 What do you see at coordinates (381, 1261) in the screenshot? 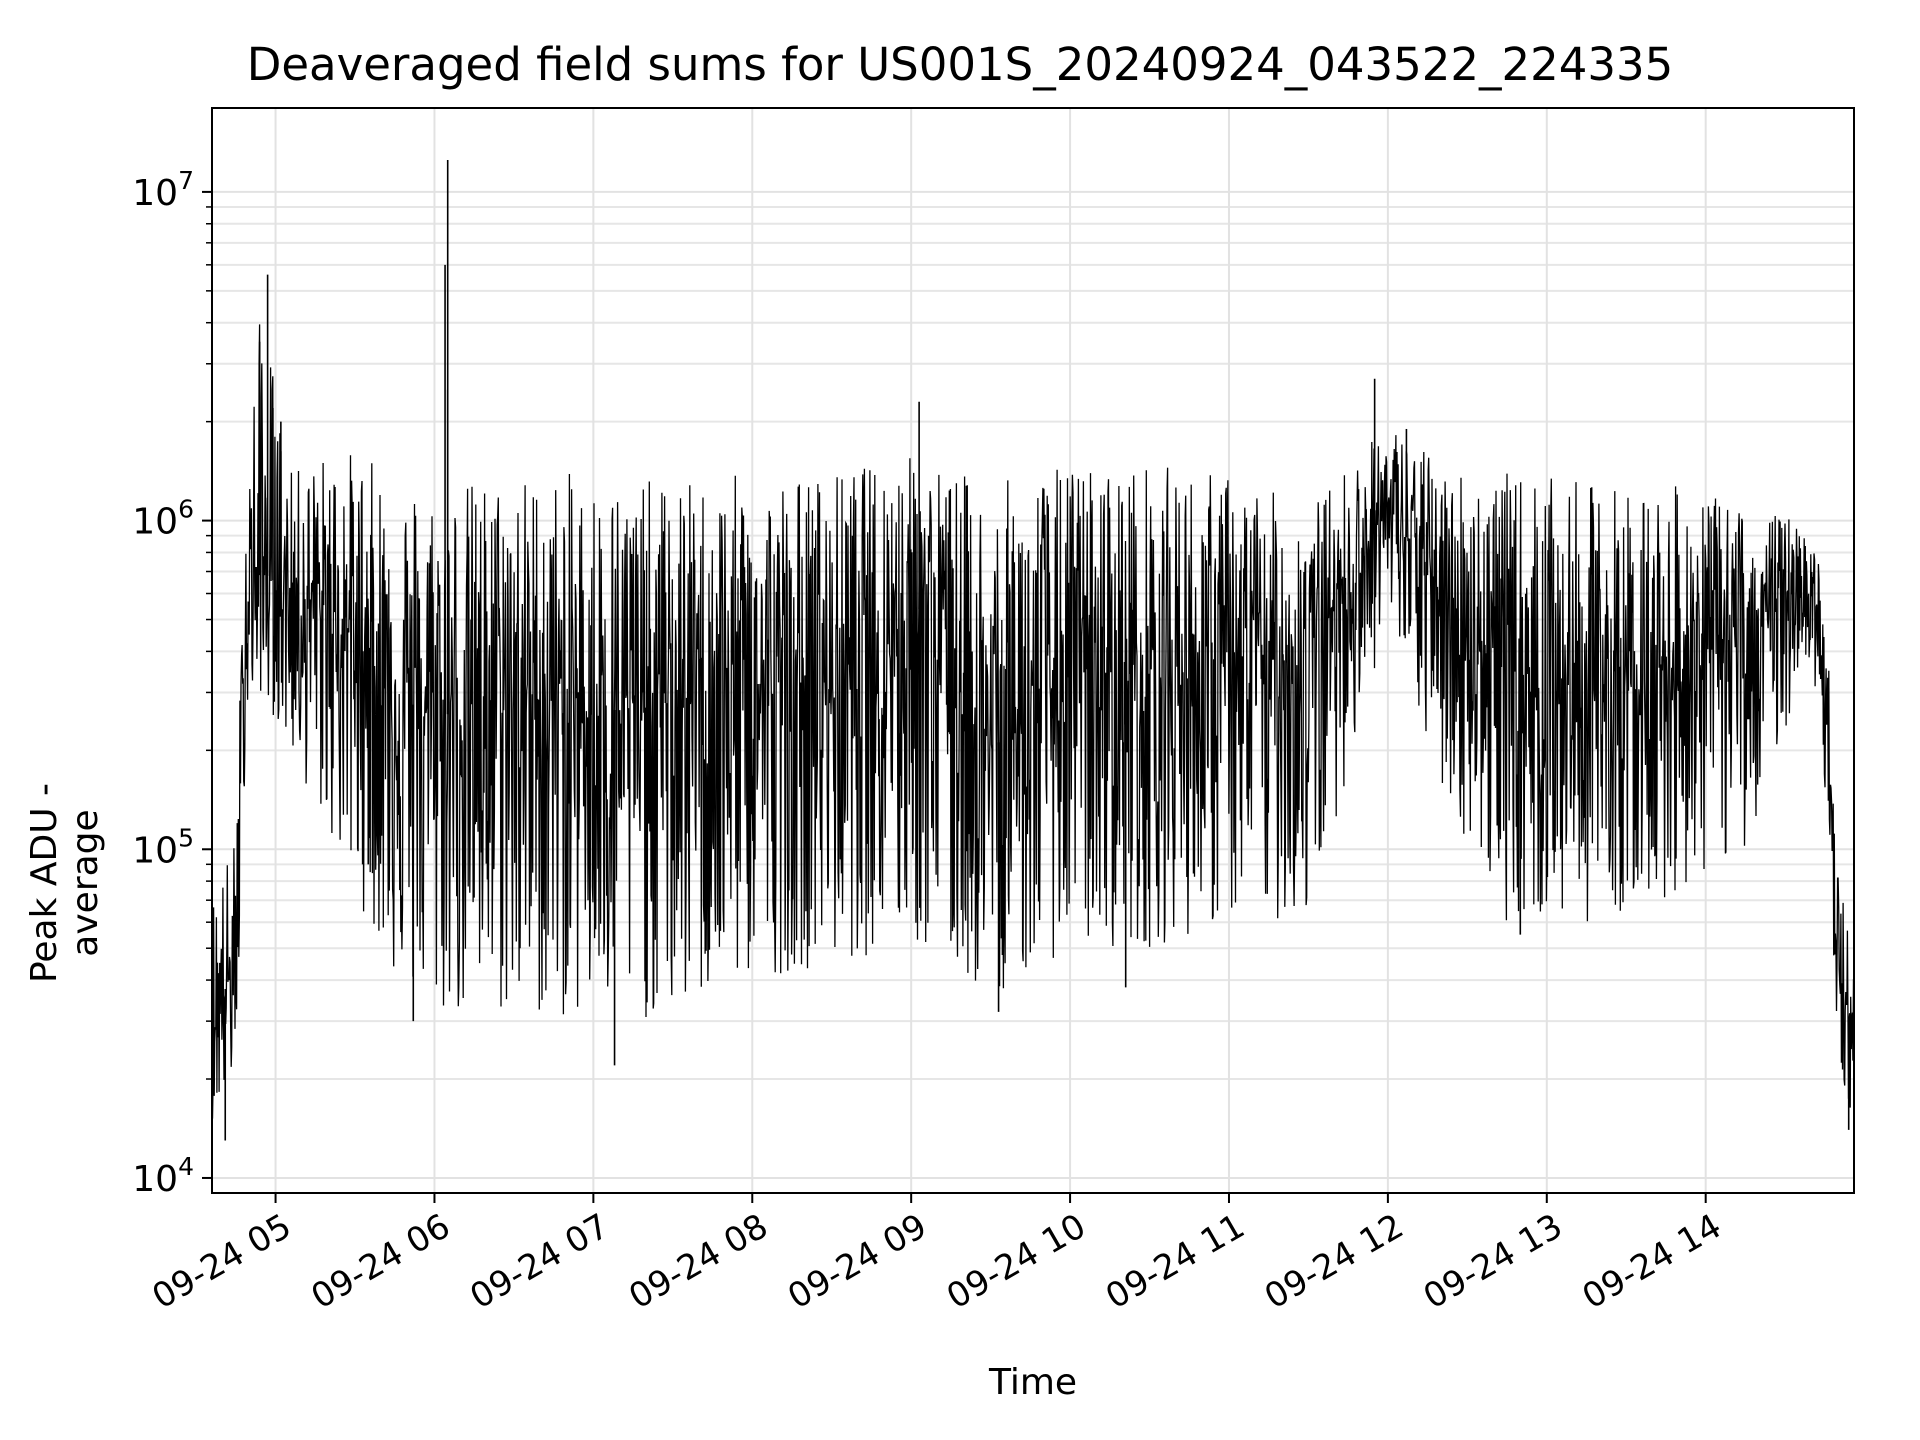
I see `x-tick-label: 09-24 06` at bounding box center [381, 1261].